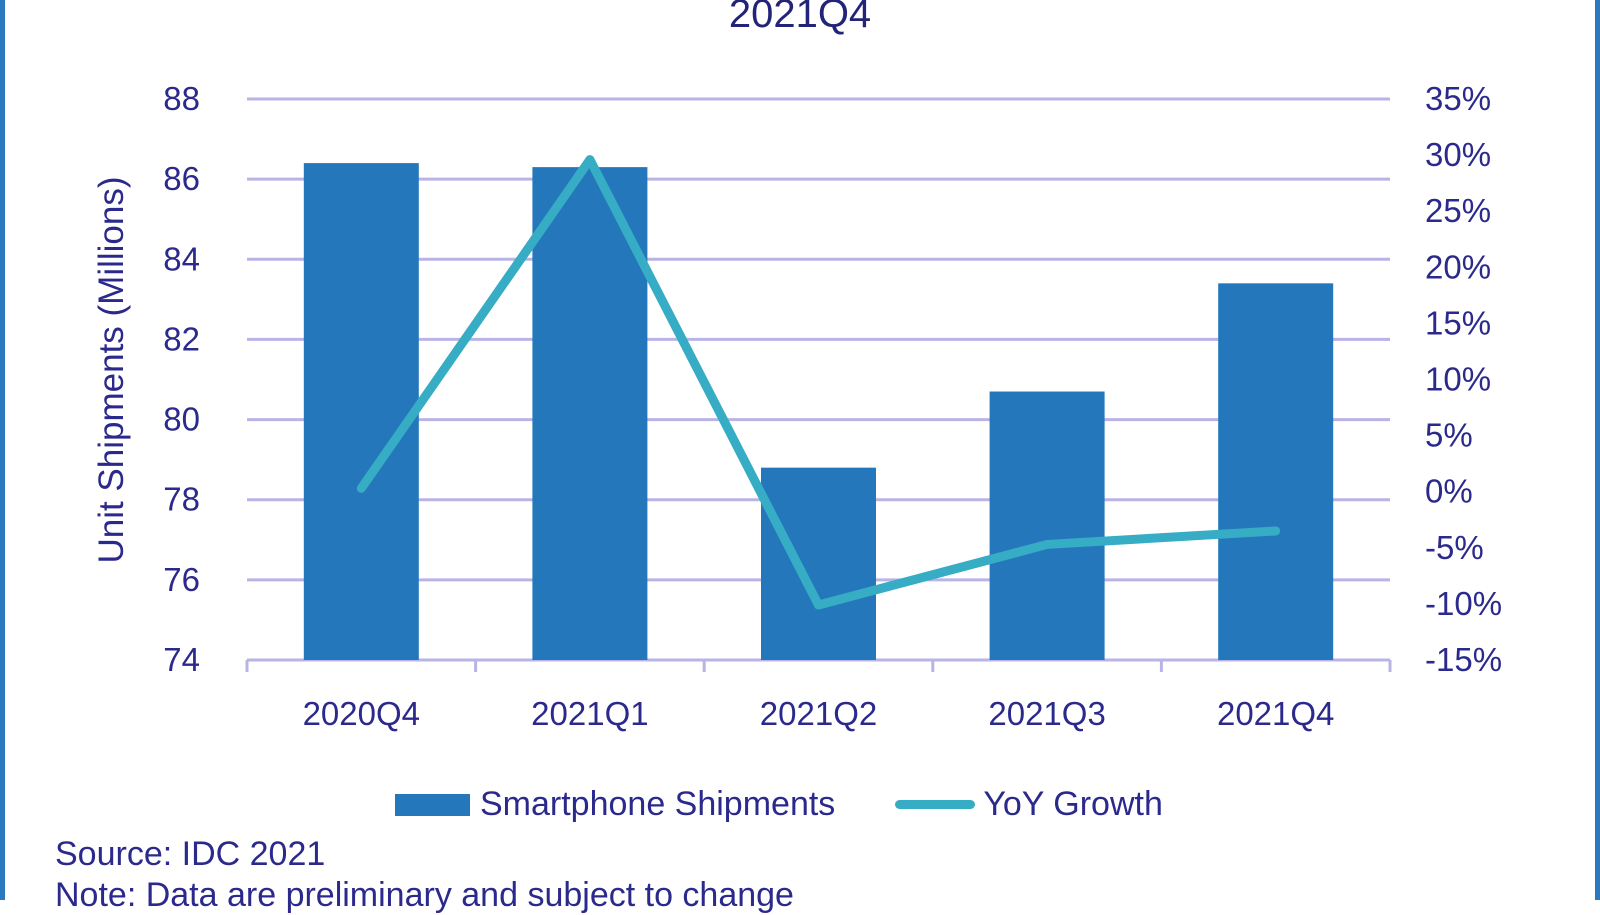 The height and width of the screenshot is (915, 1600). I want to click on y-axis-label: Unit Shipments (Millions), so click(111, 369).